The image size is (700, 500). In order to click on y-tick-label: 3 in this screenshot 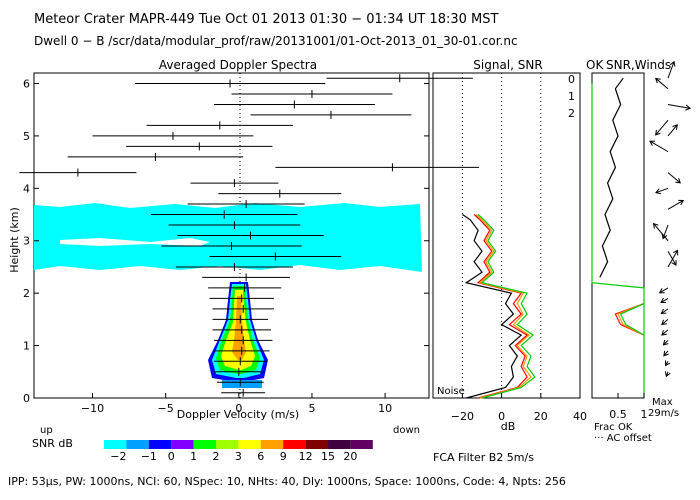, I will do `click(26, 241)`.